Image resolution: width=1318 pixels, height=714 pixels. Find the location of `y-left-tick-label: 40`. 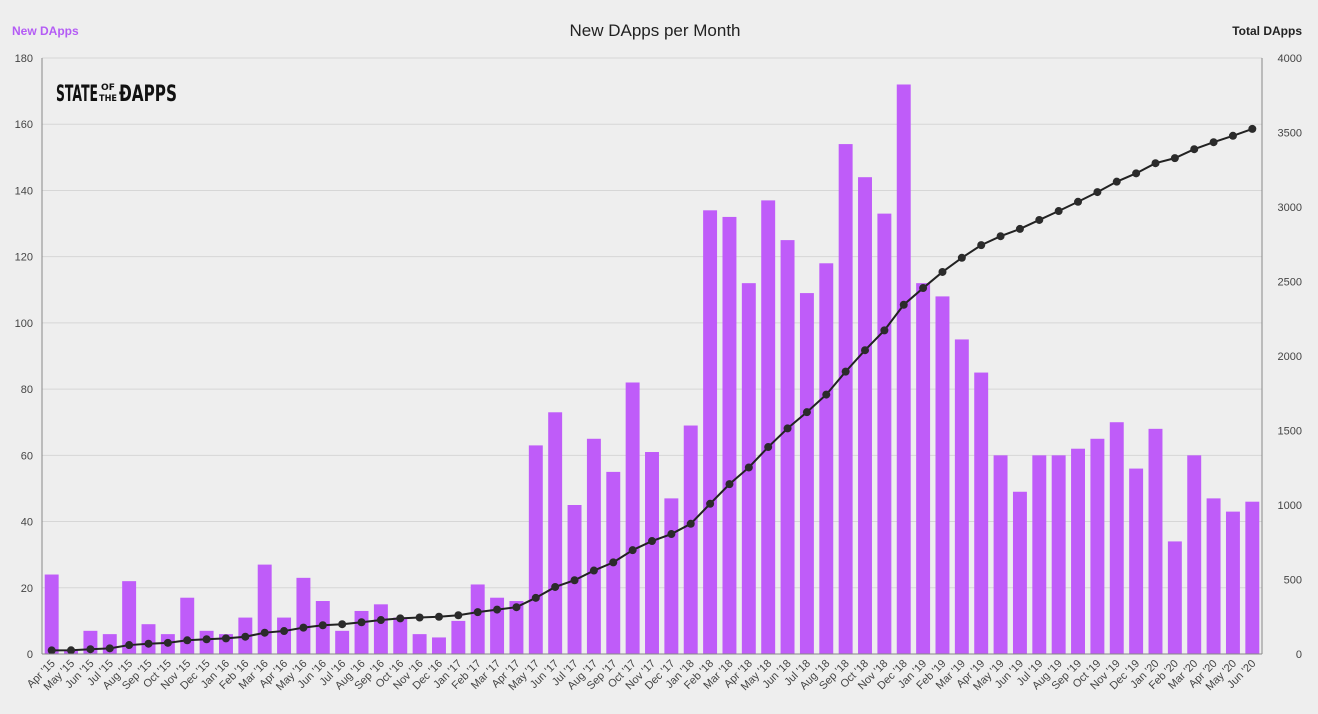

y-left-tick-label: 40 is located at coordinates (27, 523).